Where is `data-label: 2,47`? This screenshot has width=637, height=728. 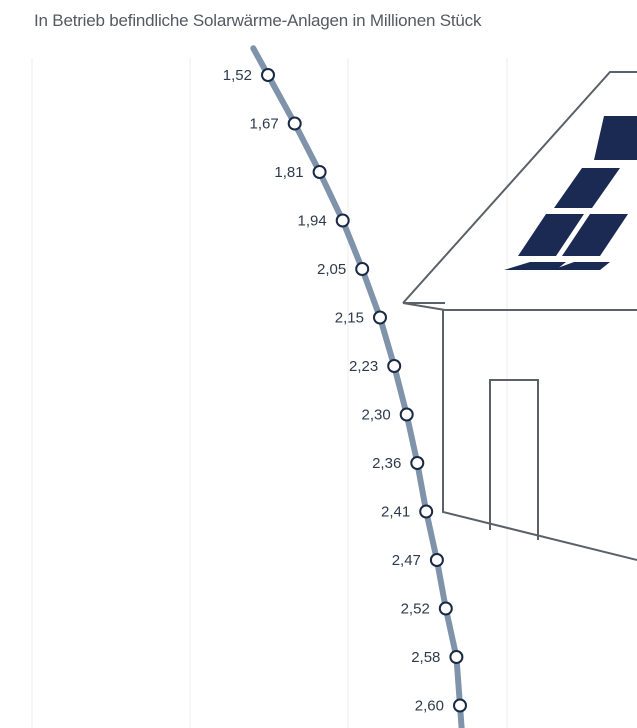 data-label: 2,47 is located at coordinates (406, 560).